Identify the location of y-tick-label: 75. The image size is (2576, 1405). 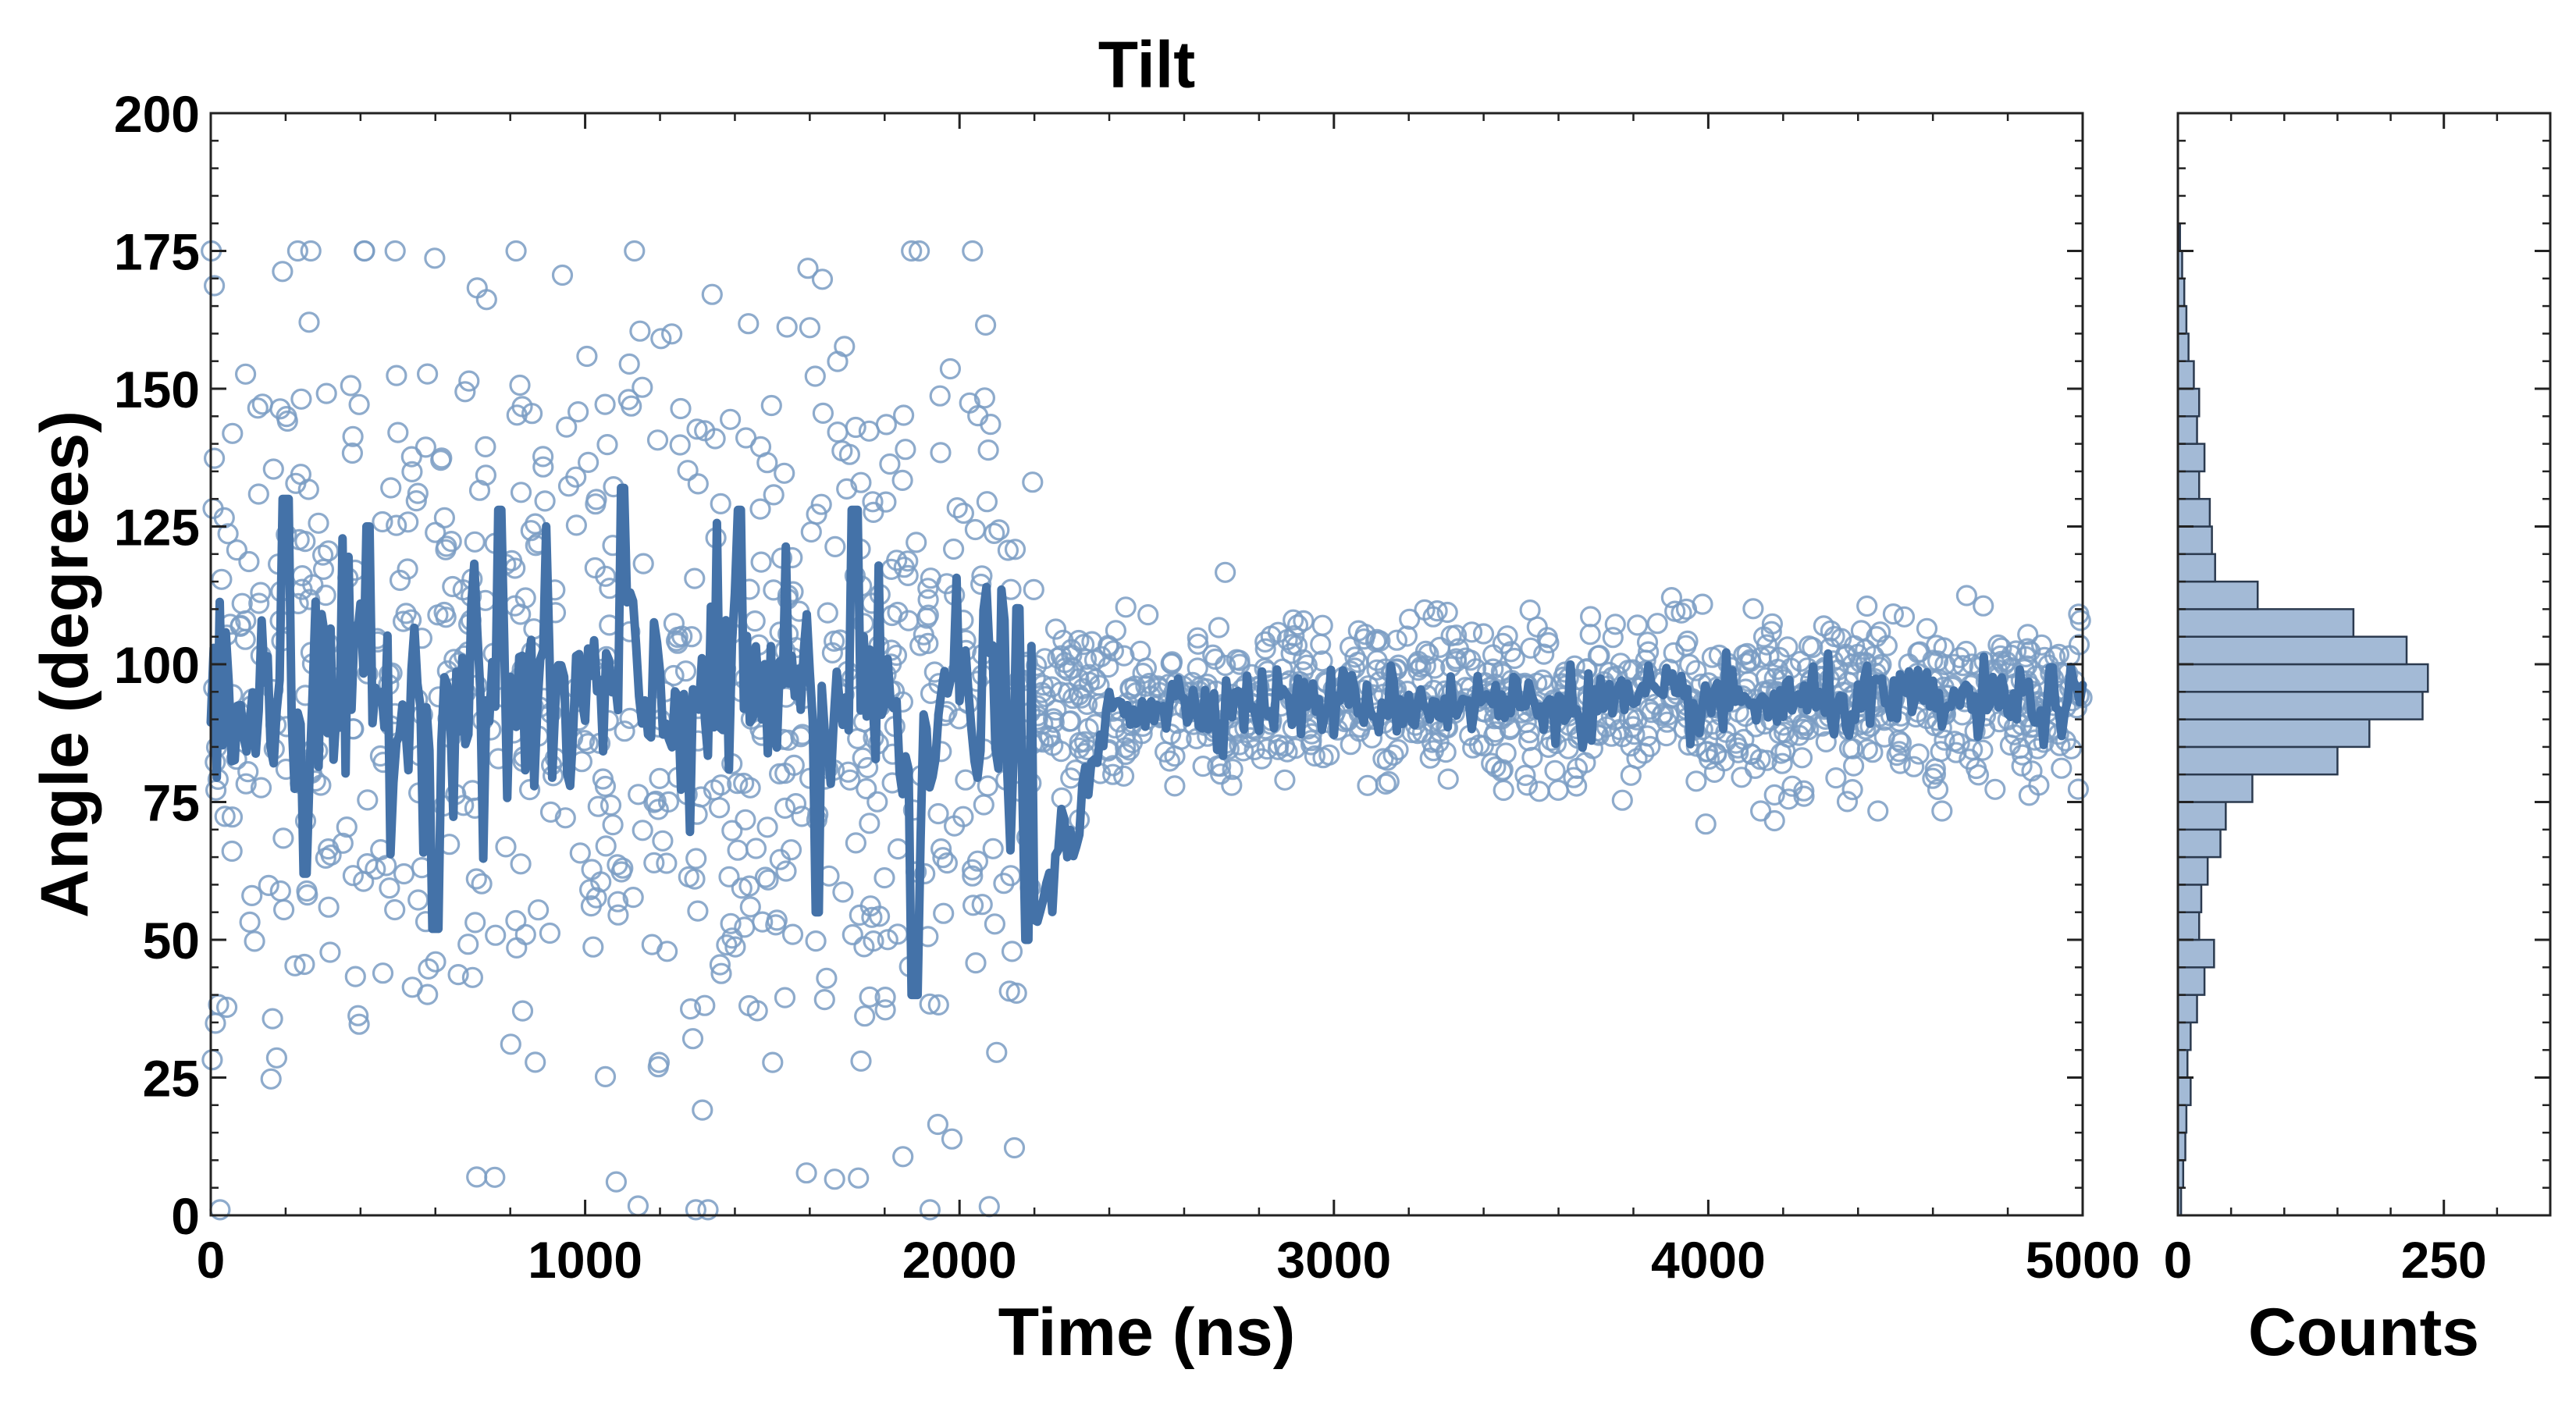
(171, 803).